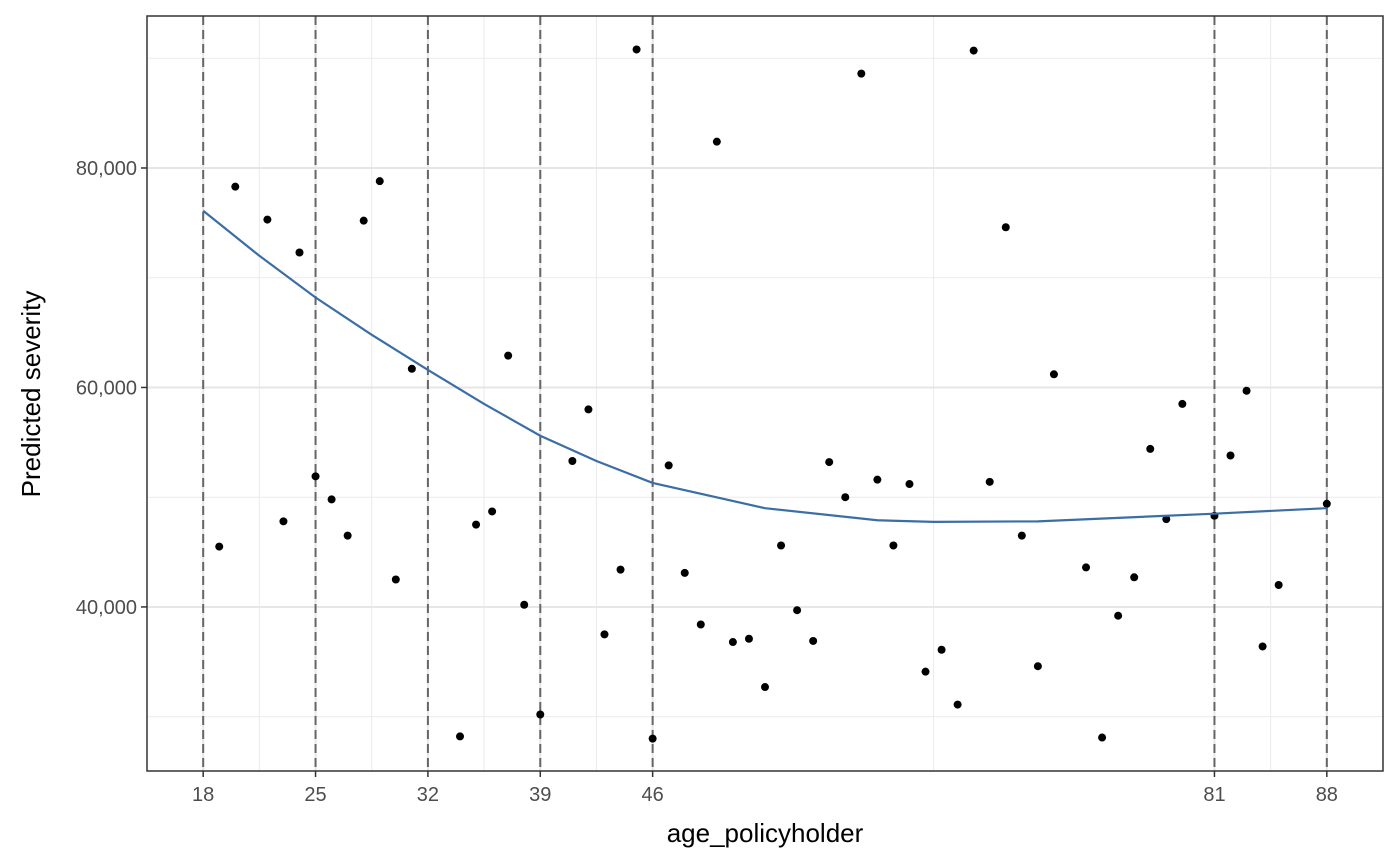 This screenshot has height=865, width=1400. Describe the element at coordinates (1214, 795) in the screenshot. I see `x-tick-label: 81` at that location.